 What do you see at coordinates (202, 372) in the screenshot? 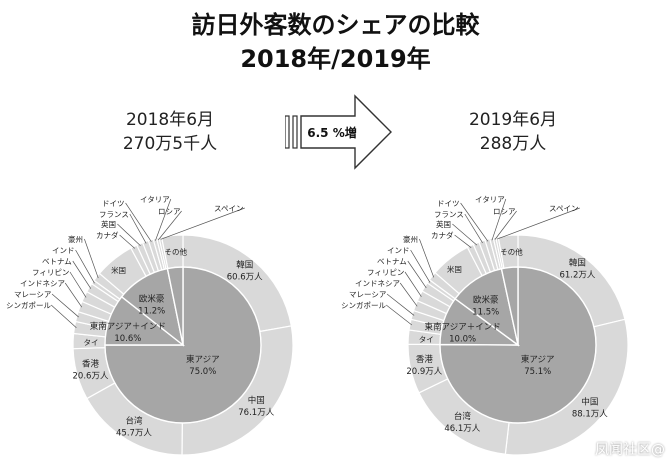
I see `inner-value-0: 75.0%` at bounding box center [202, 372].